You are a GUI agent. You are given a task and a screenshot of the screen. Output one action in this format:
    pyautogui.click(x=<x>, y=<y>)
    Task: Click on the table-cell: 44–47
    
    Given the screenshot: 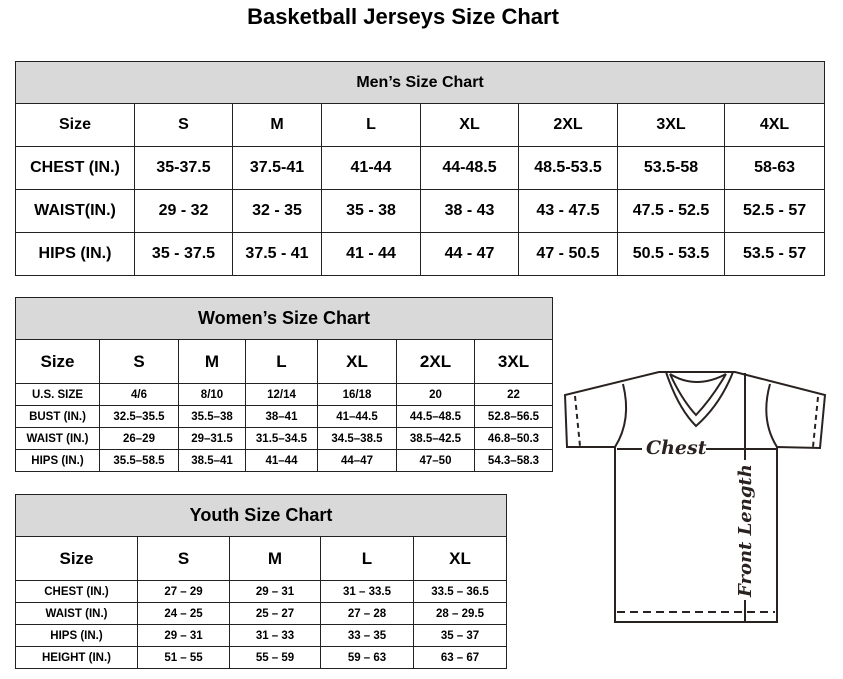 What is the action you would take?
    pyautogui.click(x=357, y=460)
    